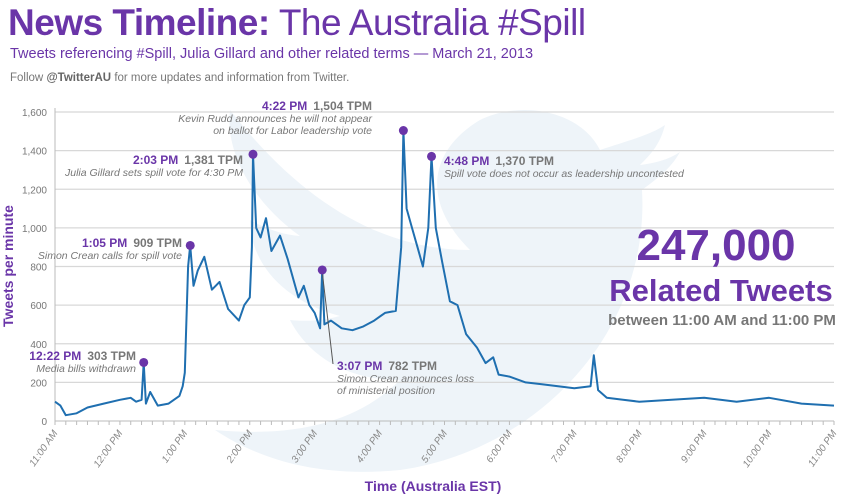 The width and height of the screenshot is (866, 496). Describe the element at coordinates (297, 22) in the screenshot. I see `page-title: News Timeline: The Australia #Spill` at that location.